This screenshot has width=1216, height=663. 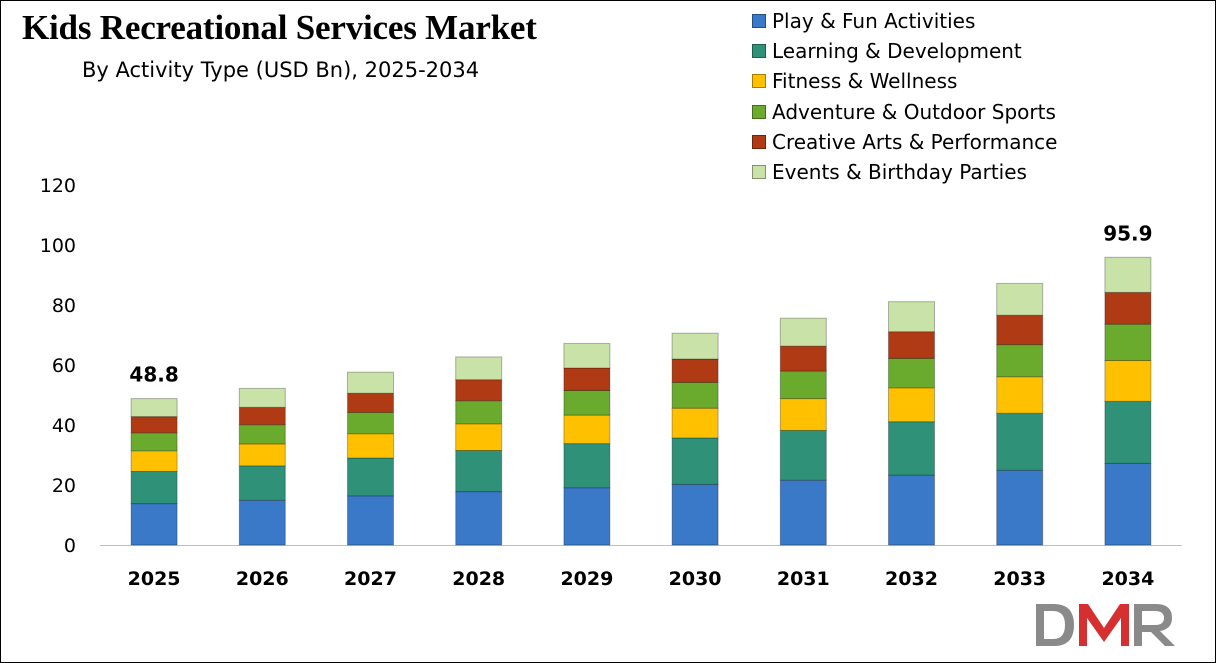 What do you see at coordinates (262, 579) in the screenshot?
I see `x-tick-label: 2026` at bounding box center [262, 579].